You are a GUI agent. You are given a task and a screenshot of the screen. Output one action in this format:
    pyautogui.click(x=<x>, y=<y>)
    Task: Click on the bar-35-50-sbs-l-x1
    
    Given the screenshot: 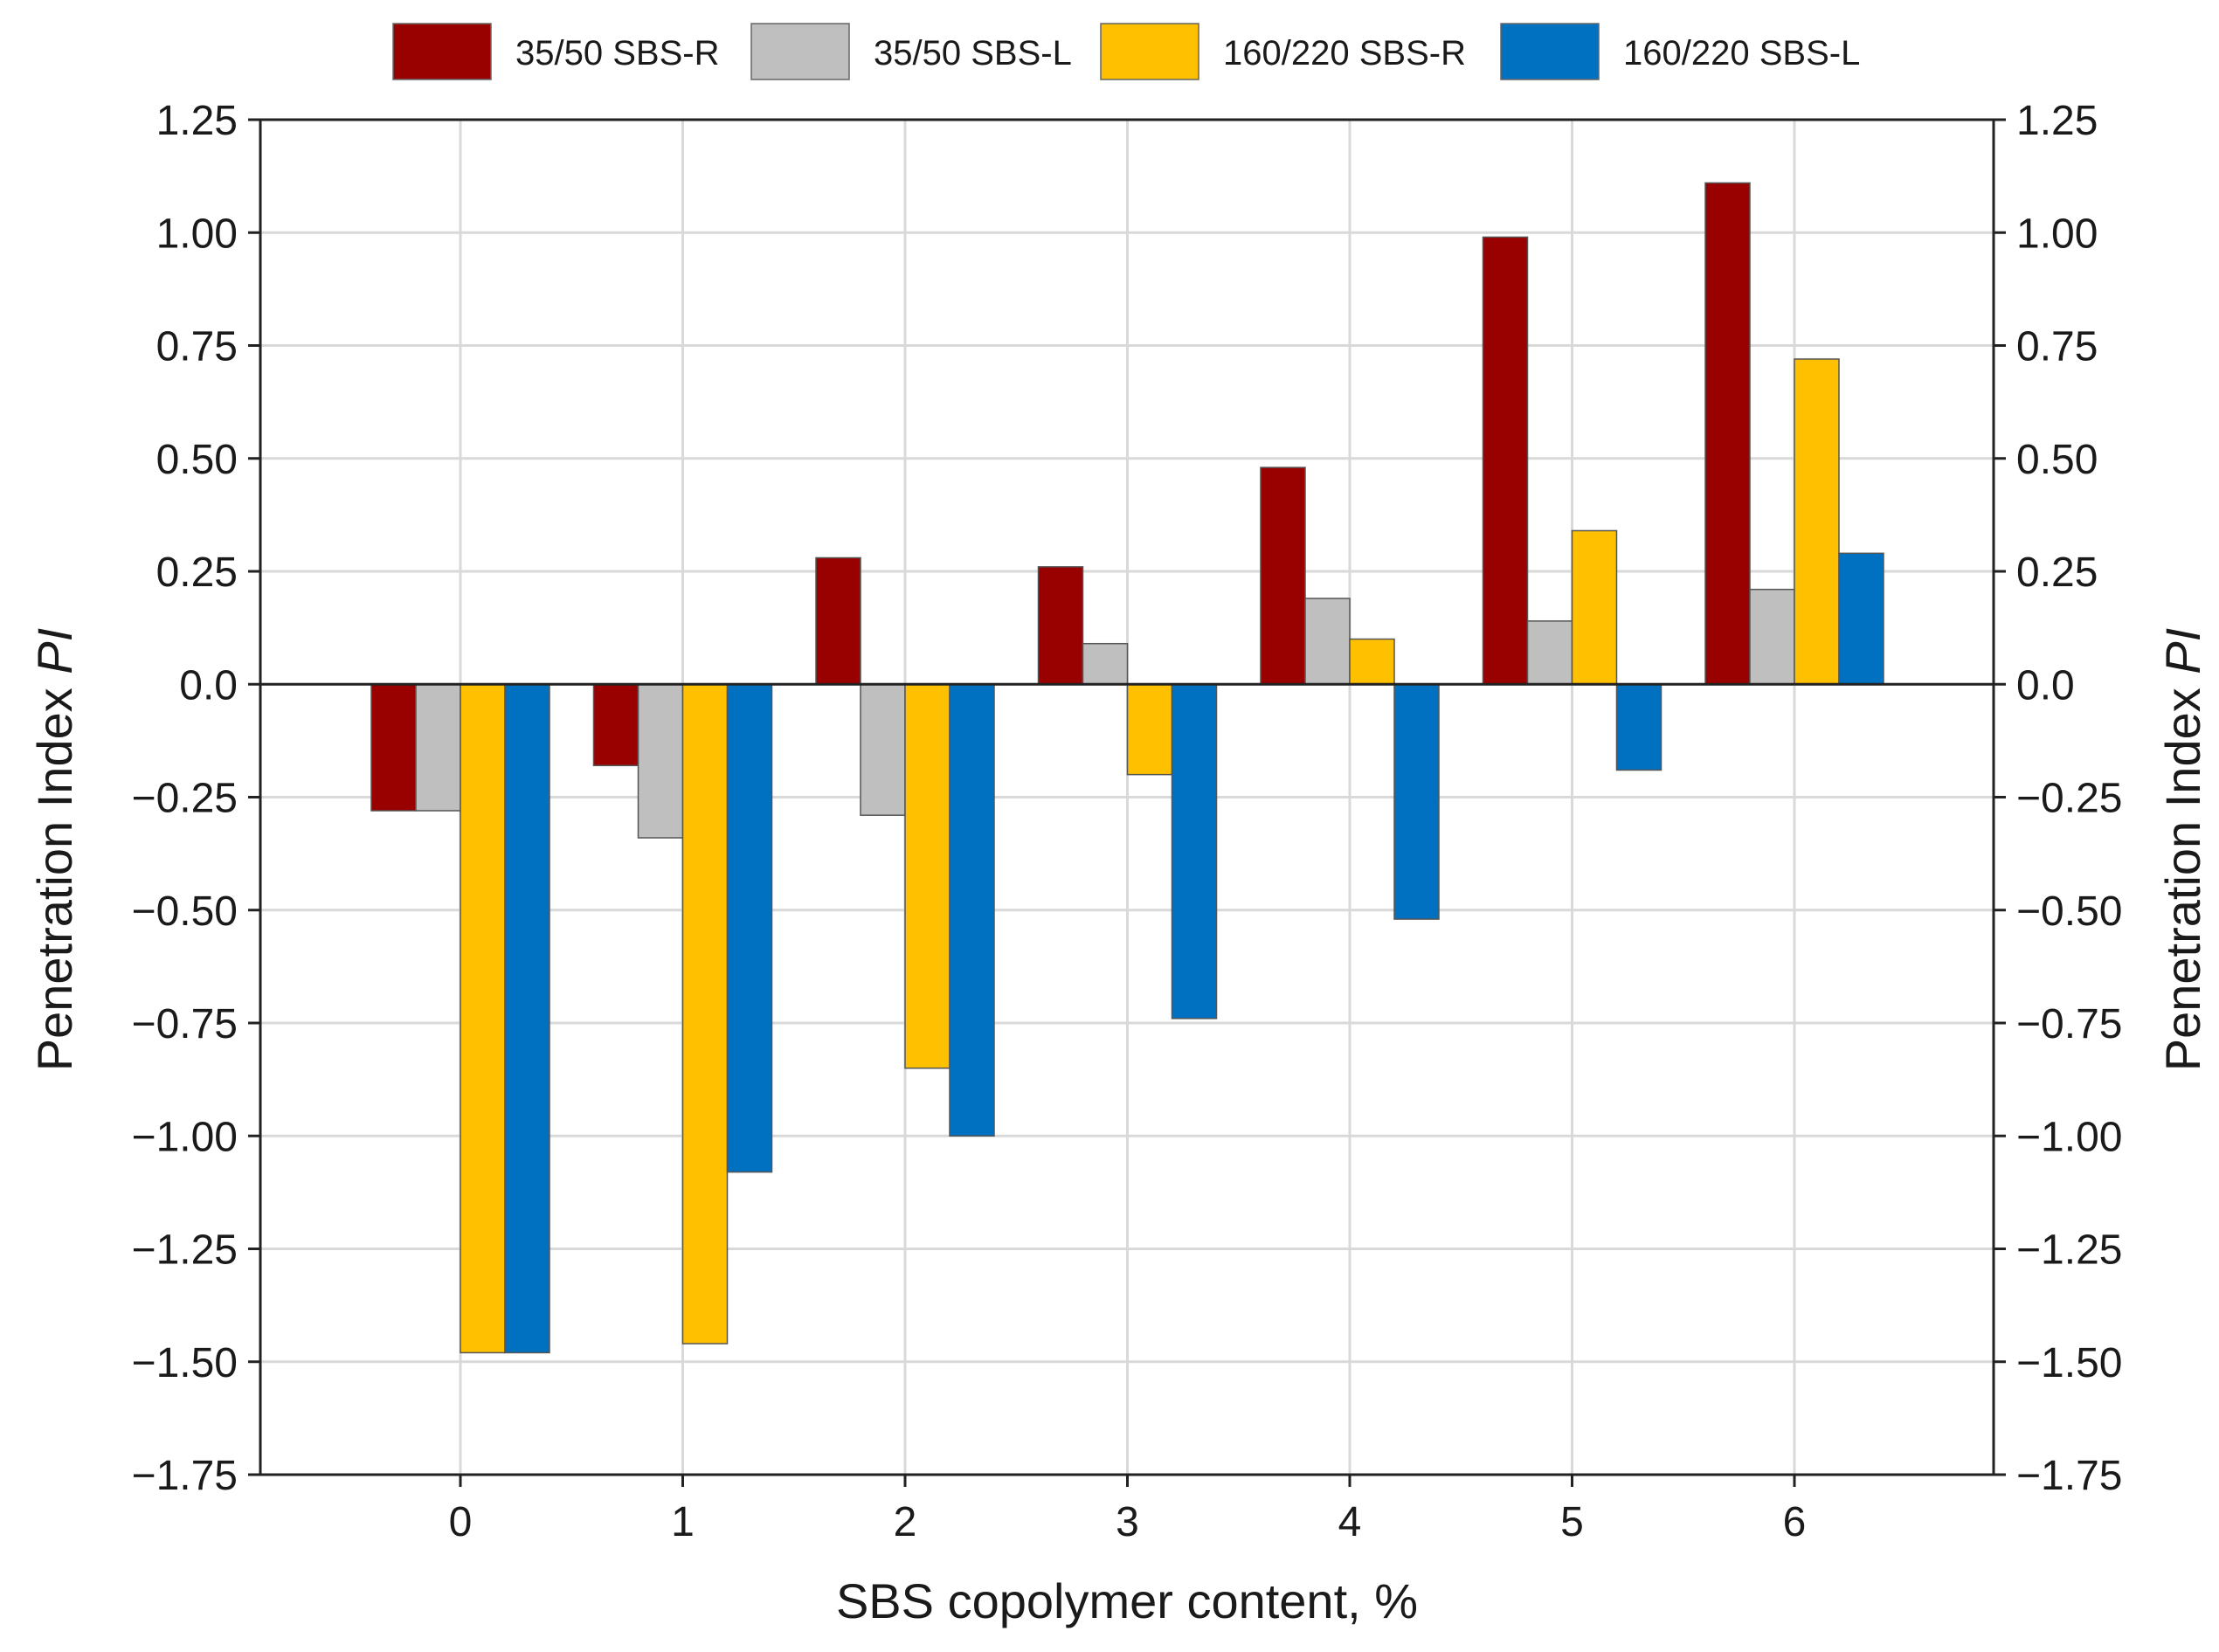 What is the action you would take?
    pyautogui.click(x=661, y=761)
    